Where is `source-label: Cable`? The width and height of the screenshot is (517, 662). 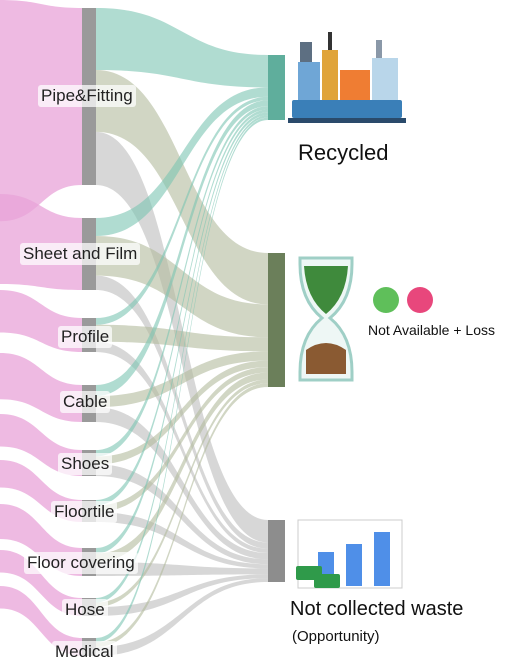 source-label: Cable is located at coordinates (85, 402).